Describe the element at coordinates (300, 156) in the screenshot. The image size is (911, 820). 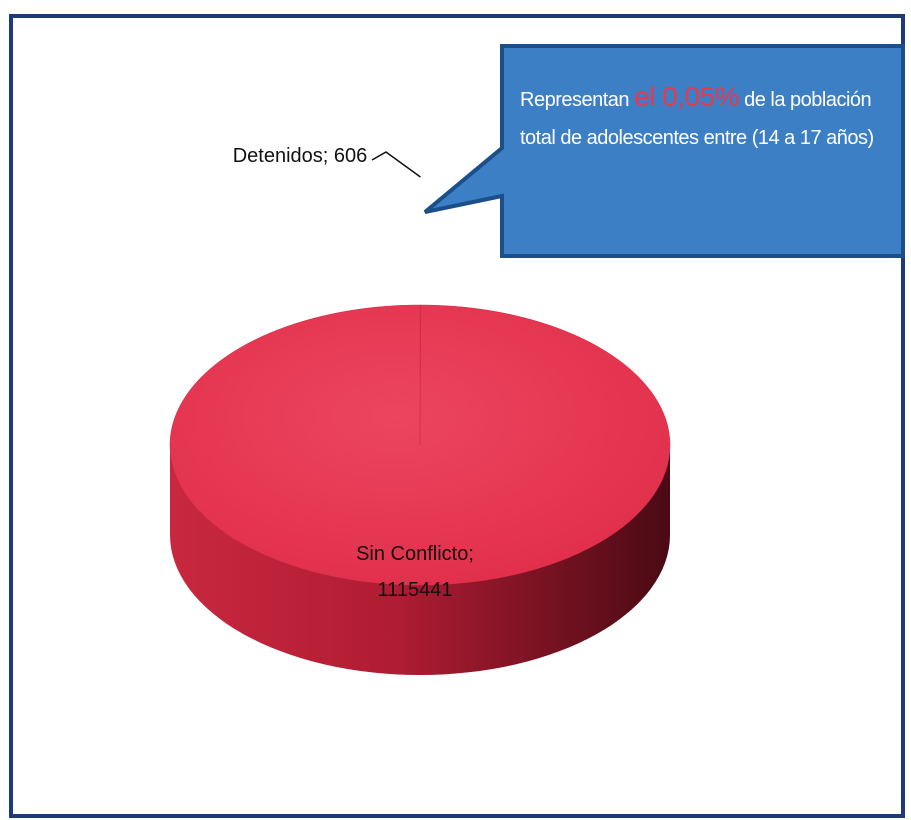
I see `data-label: Detenidos; 606` at that location.